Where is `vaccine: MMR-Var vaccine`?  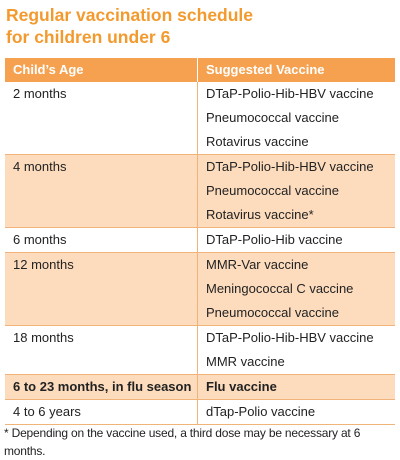
vaccine: MMR-Var vaccine is located at coordinates (257, 264).